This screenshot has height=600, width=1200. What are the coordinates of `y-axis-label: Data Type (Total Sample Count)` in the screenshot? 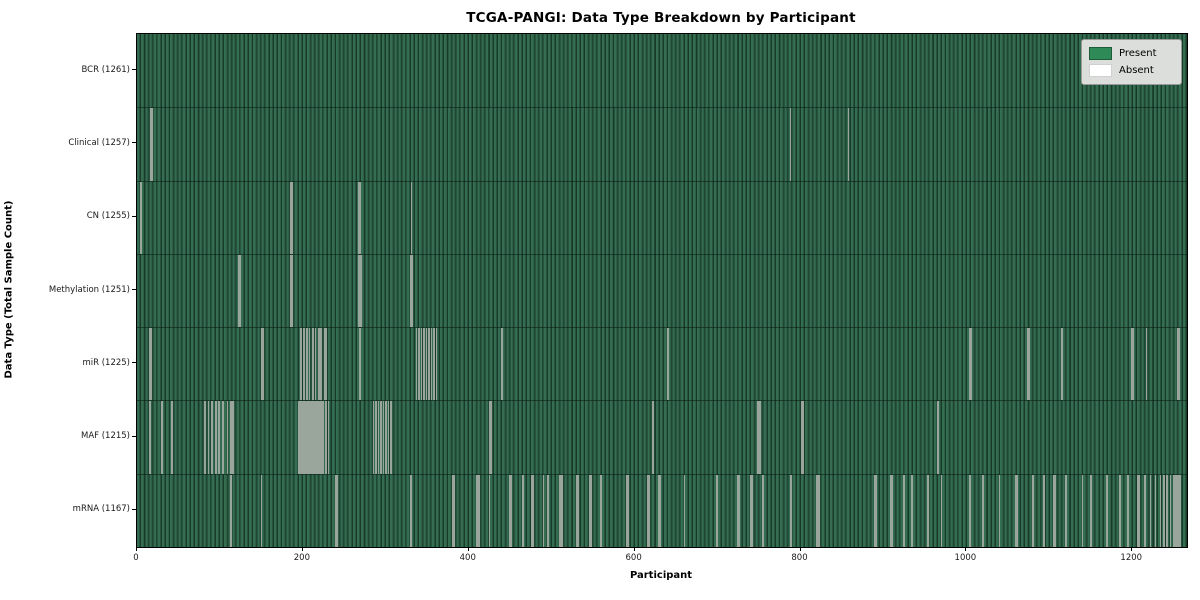 It's located at (9, 289).